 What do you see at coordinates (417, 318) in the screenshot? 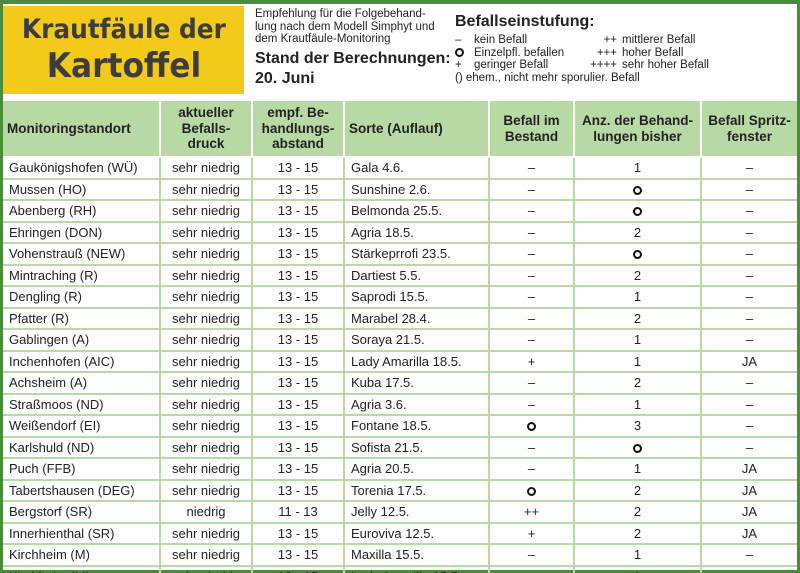
I see `cell-variety: Marabel 28.4.` at bounding box center [417, 318].